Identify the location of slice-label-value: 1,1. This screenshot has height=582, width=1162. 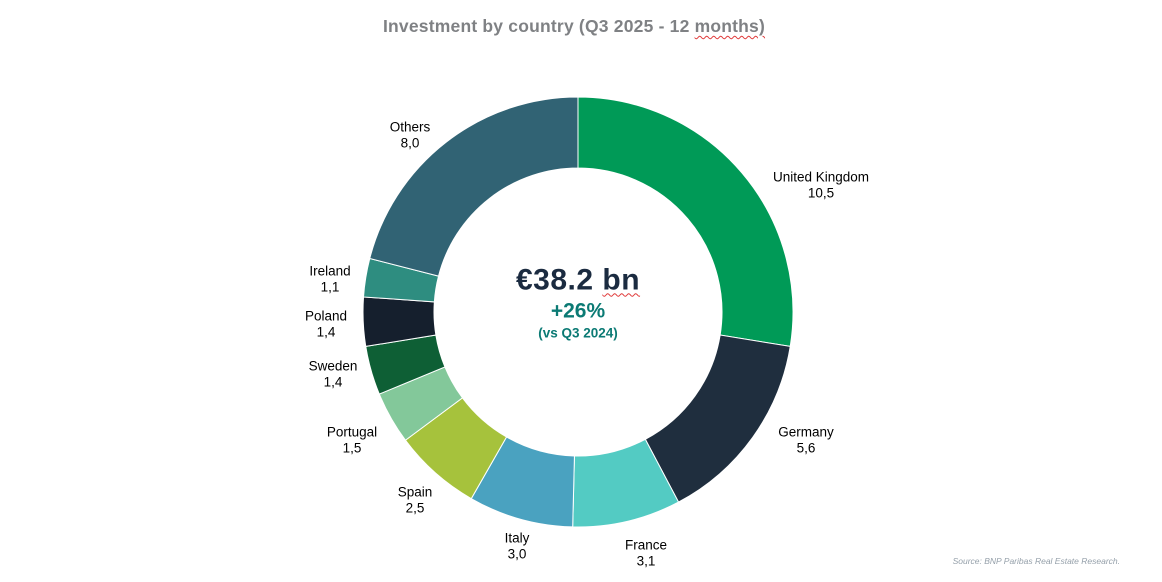
(330, 286).